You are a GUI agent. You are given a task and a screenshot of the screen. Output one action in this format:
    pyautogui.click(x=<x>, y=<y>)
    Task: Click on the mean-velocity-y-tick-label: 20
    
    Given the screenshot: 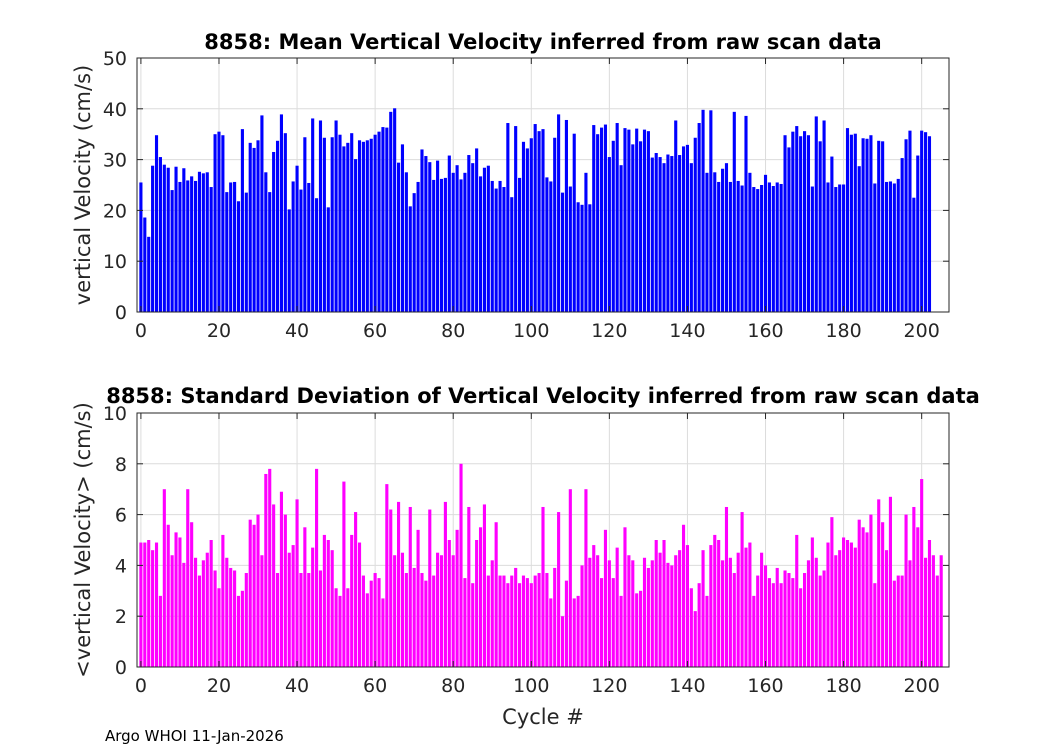 What is the action you would take?
    pyautogui.click(x=115, y=211)
    